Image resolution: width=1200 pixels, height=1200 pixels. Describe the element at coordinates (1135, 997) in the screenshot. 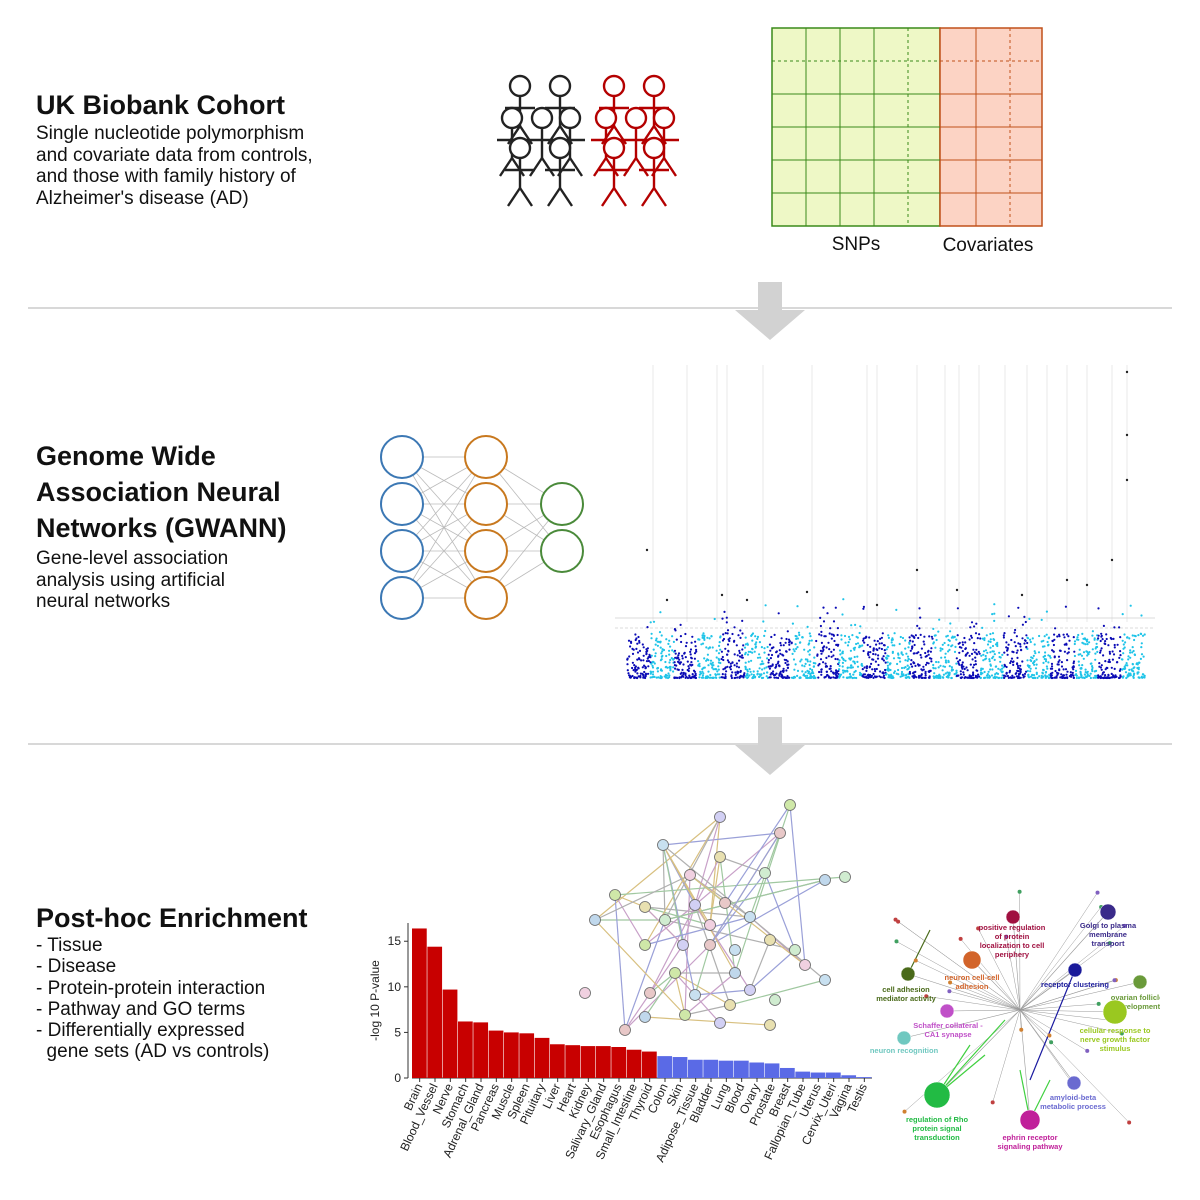

I see `go-term-label: ovarian follicle` at that location.